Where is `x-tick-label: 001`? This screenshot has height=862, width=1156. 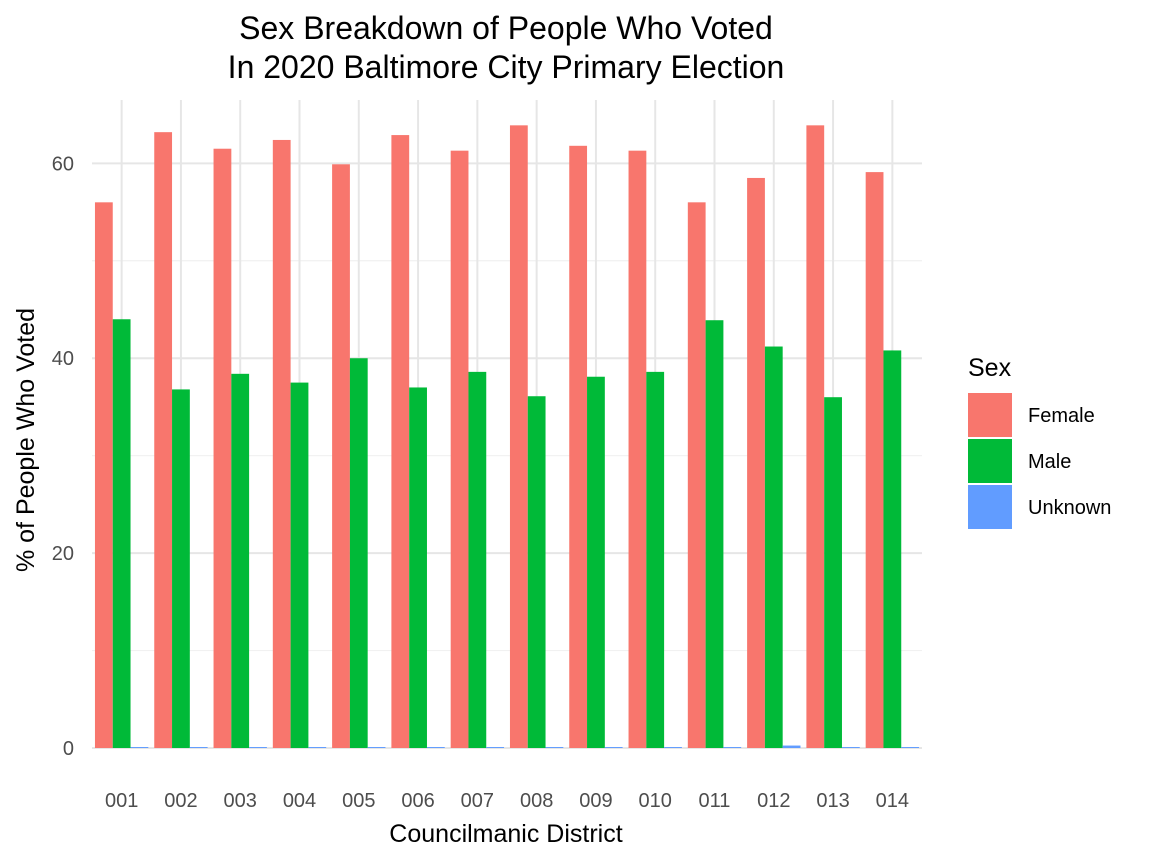
x-tick-label: 001 is located at coordinates (121, 801).